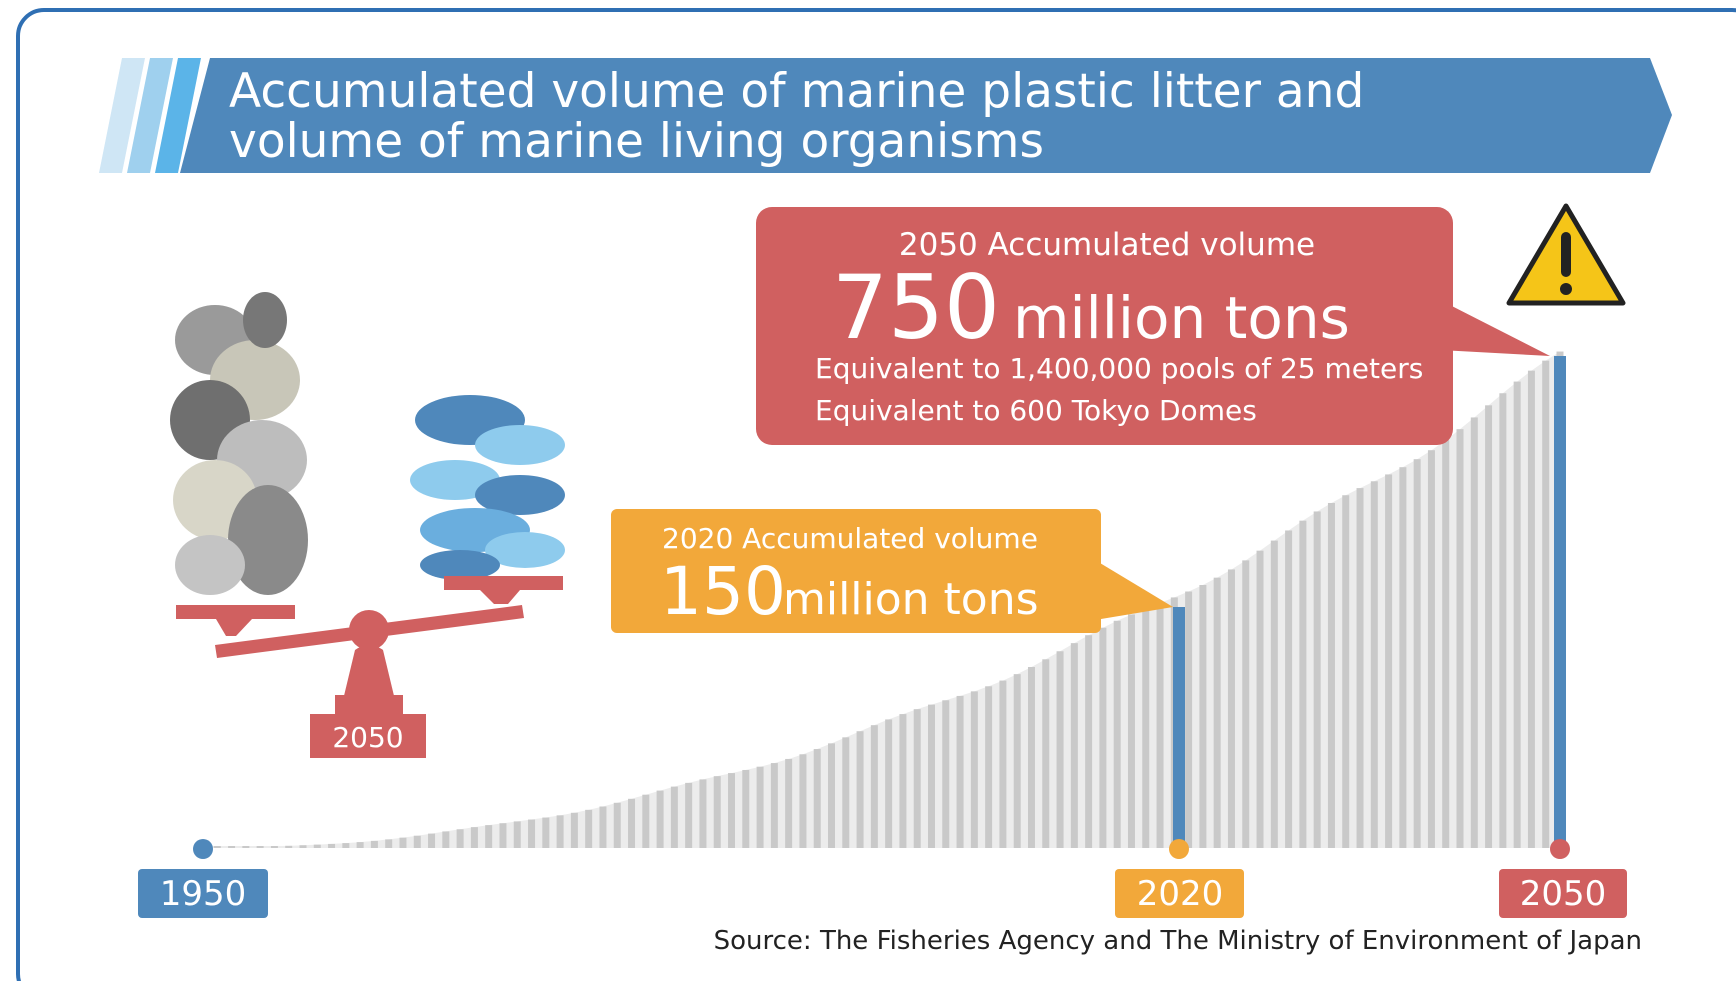  I want to click on callout-2050, so click(1153, 326).